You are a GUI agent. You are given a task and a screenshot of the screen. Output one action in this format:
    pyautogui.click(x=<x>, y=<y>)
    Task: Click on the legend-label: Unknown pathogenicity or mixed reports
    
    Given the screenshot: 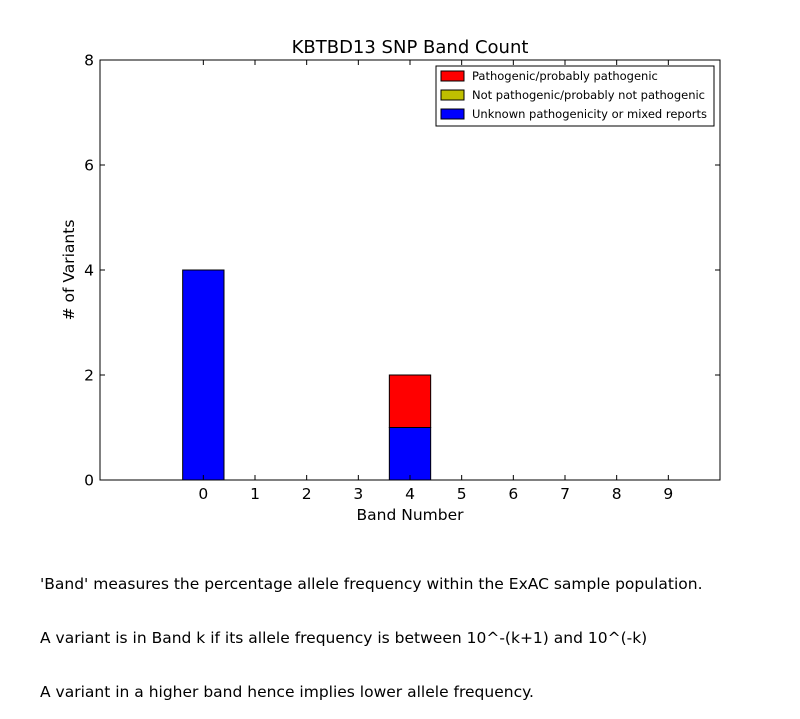 What is the action you would take?
    pyautogui.click(x=589, y=114)
    